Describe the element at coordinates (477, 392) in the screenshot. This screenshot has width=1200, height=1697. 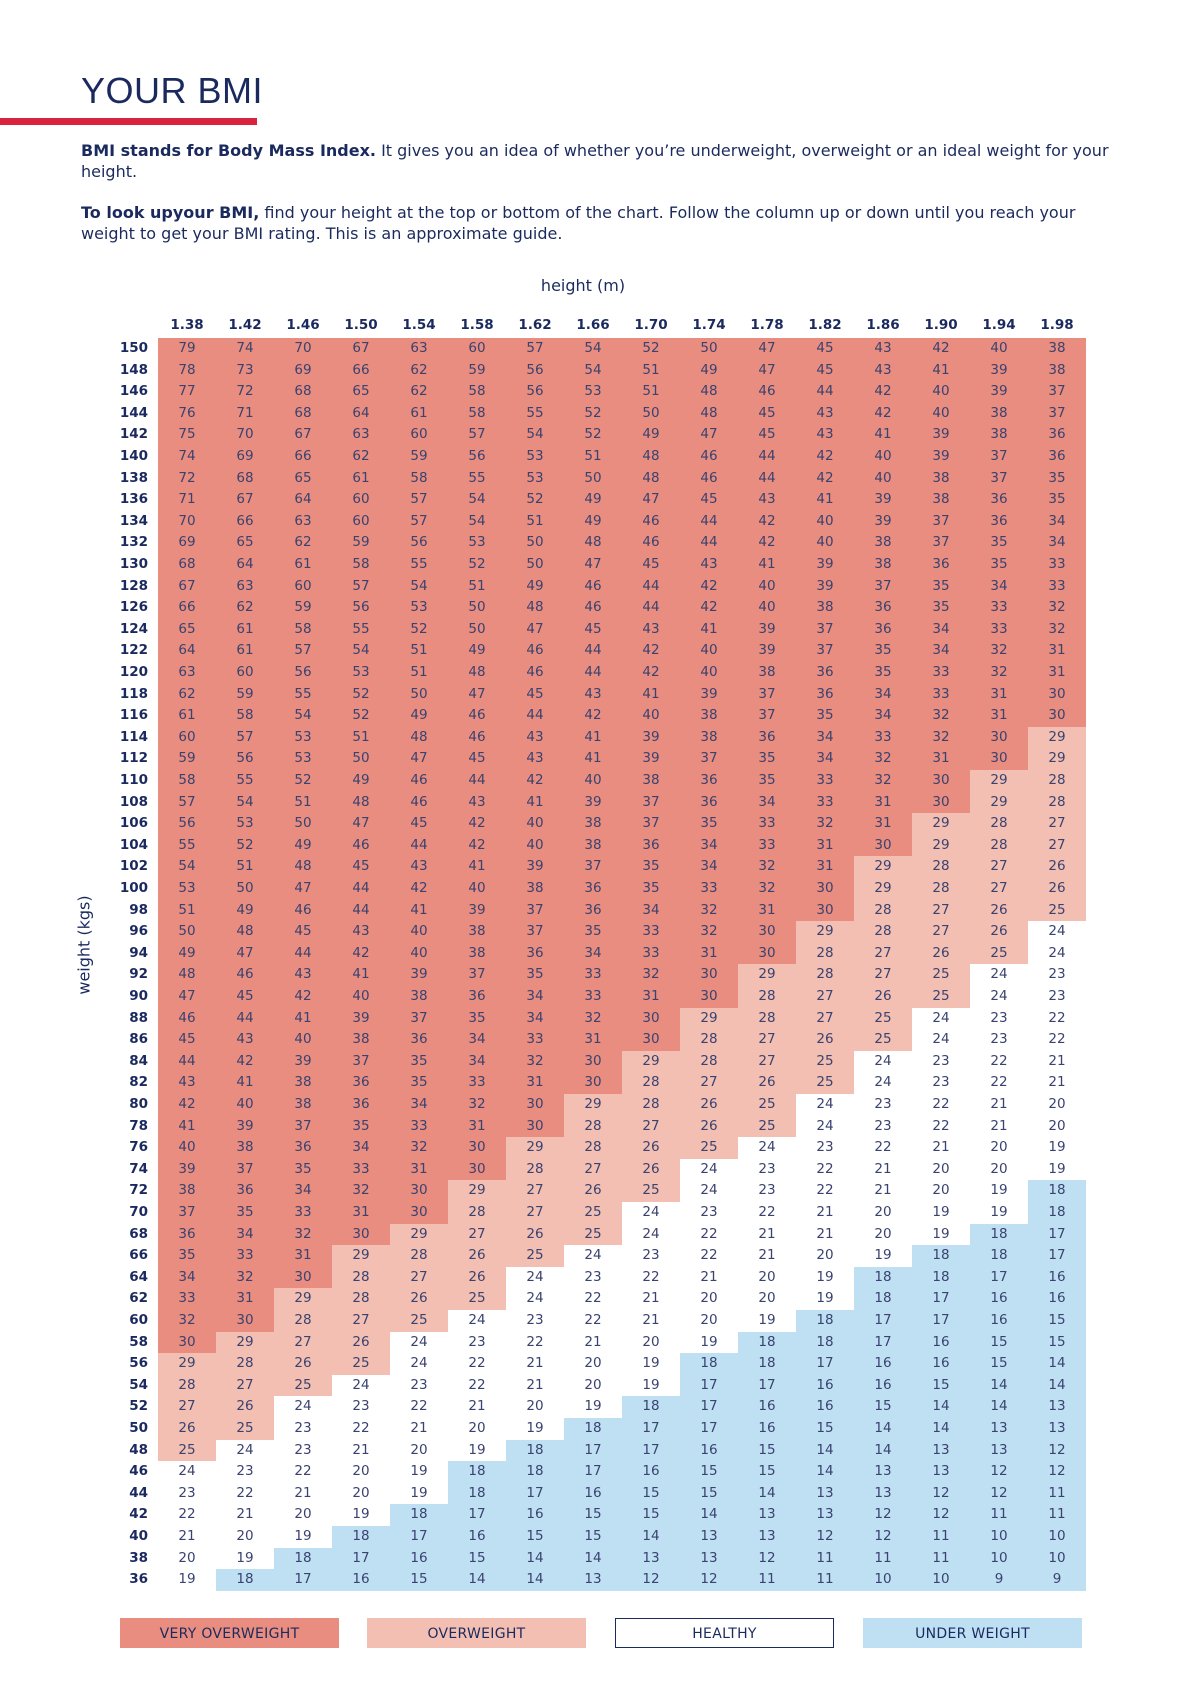
I see `bmi-cell: 58` at that location.